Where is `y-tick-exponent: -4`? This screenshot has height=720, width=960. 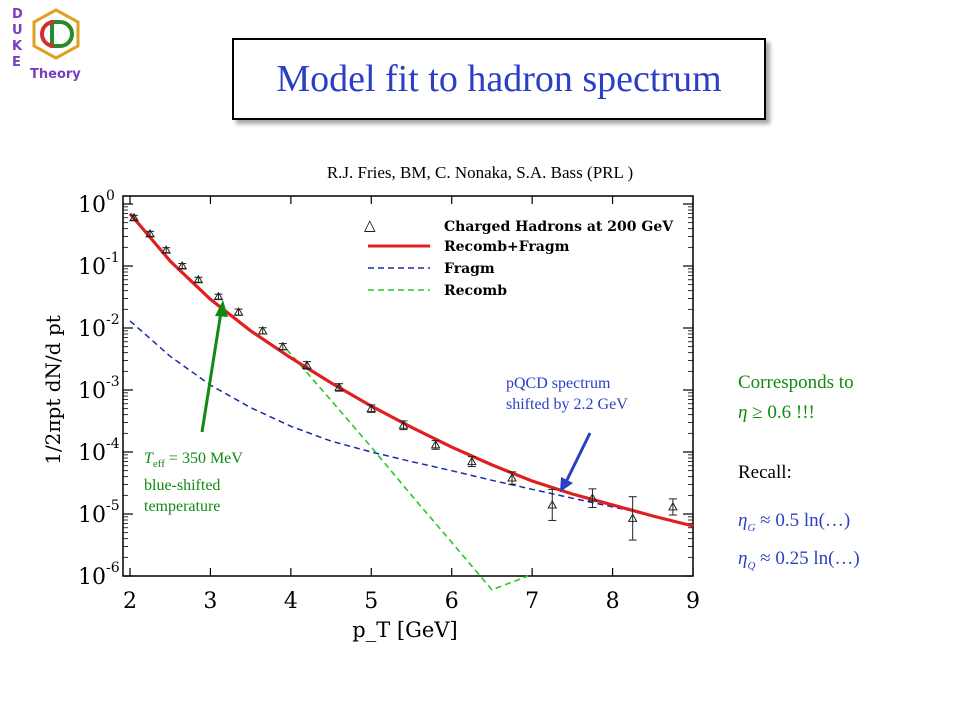 y-tick-exponent: -4 is located at coordinates (113, 444).